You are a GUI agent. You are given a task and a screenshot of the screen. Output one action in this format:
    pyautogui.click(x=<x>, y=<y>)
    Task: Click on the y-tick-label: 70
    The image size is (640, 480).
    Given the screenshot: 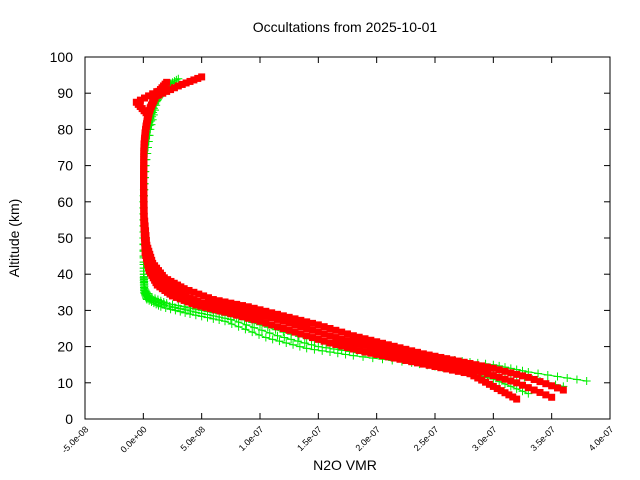 What is the action you would take?
    pyautogui.click(x=65, y=166)
    